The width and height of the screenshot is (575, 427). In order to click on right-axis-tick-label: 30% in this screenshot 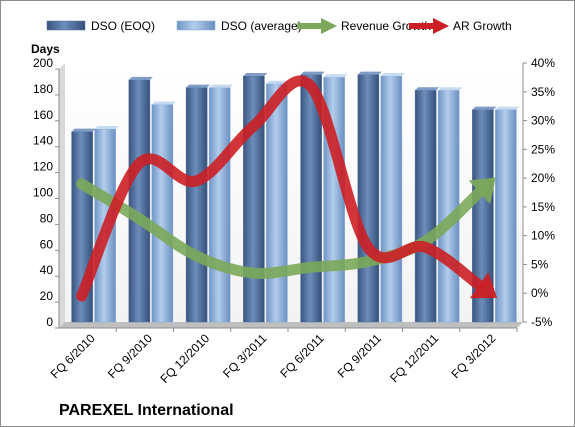, I will do `click(543, 121)`.